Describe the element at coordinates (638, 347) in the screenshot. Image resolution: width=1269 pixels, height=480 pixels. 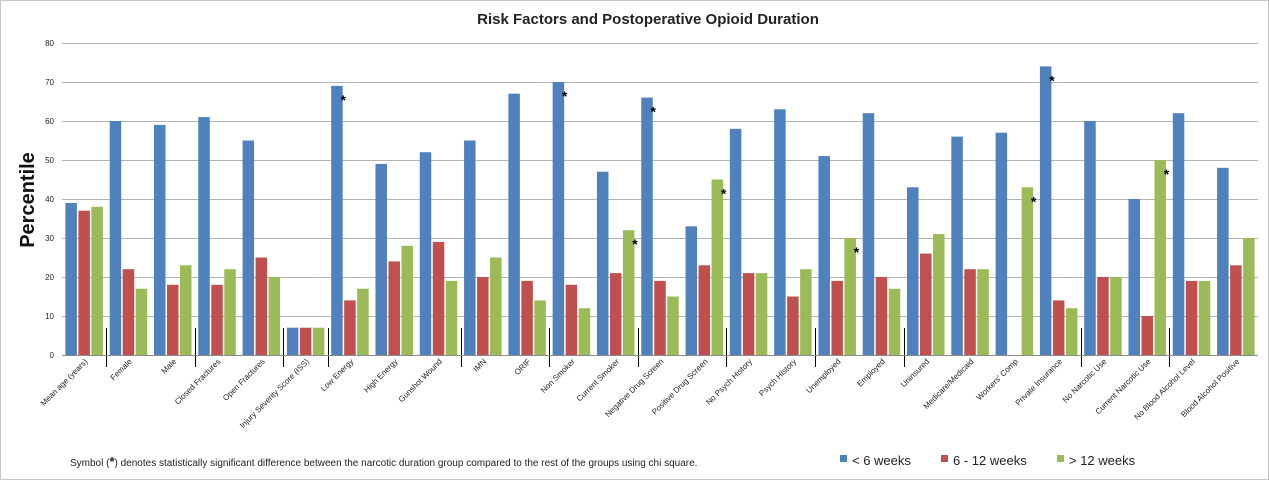
I see `group-separators` at that location.